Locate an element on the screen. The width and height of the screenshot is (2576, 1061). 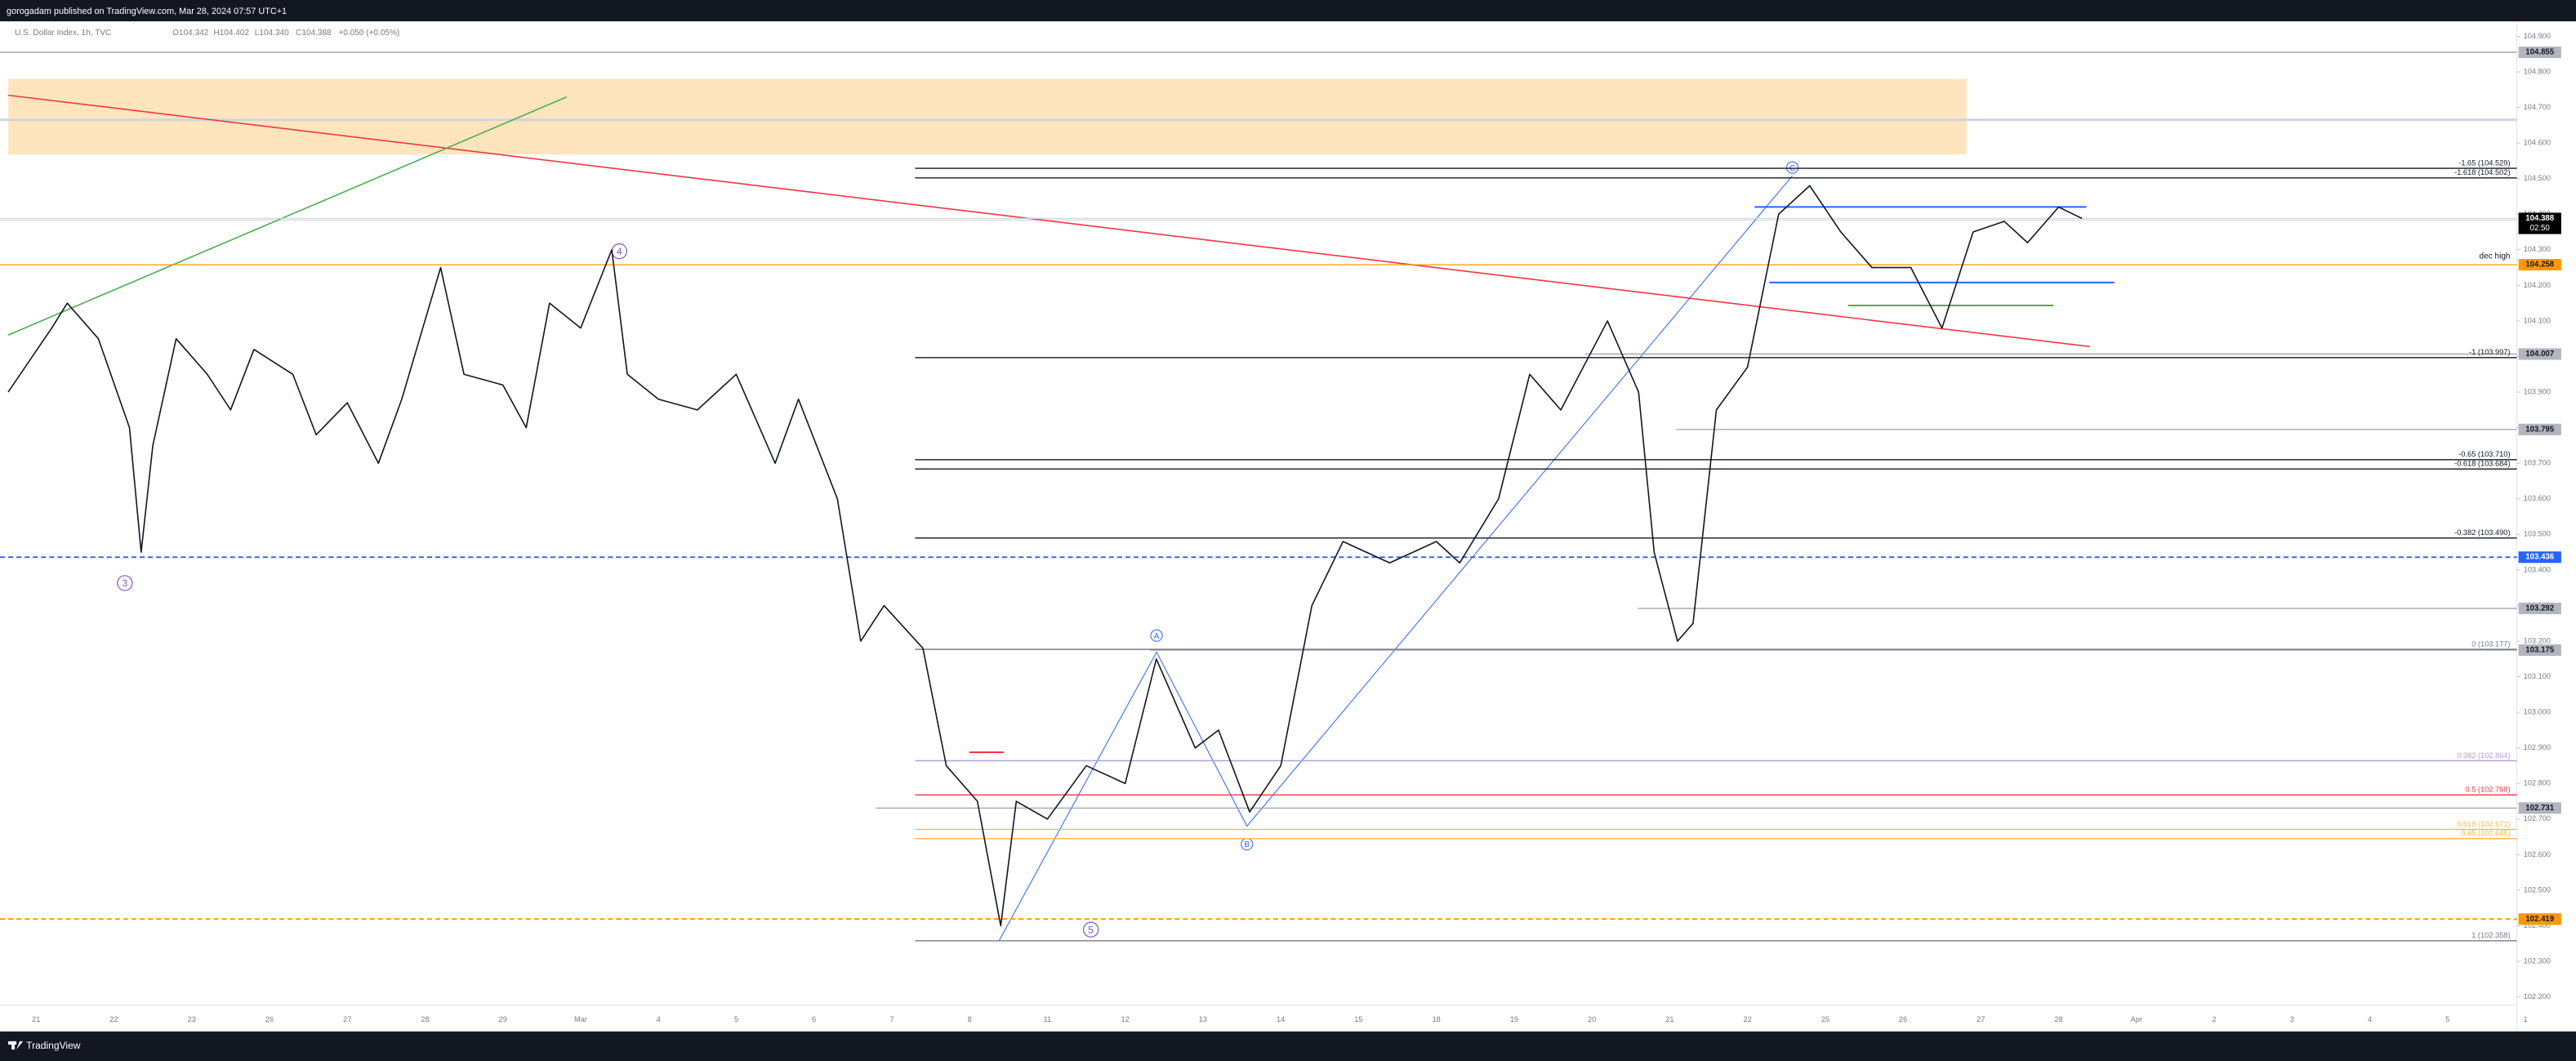
ohlc-value: L104.340 is located at coordinates (272, 33).